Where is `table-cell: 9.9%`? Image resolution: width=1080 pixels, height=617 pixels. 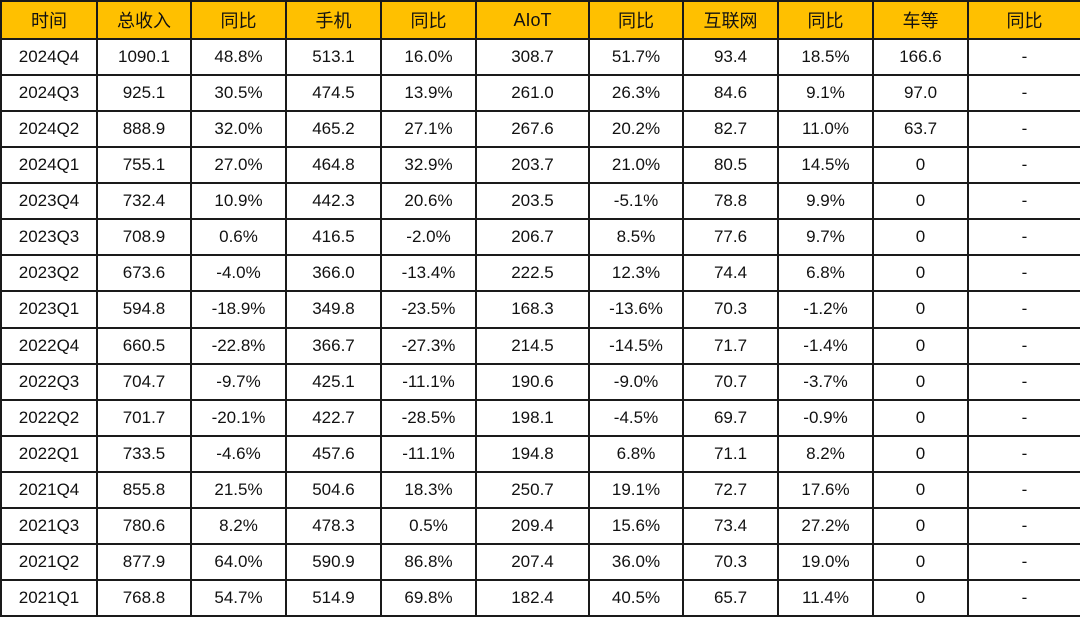
table-cell: 9.9% is located at coordinates (825, 201).